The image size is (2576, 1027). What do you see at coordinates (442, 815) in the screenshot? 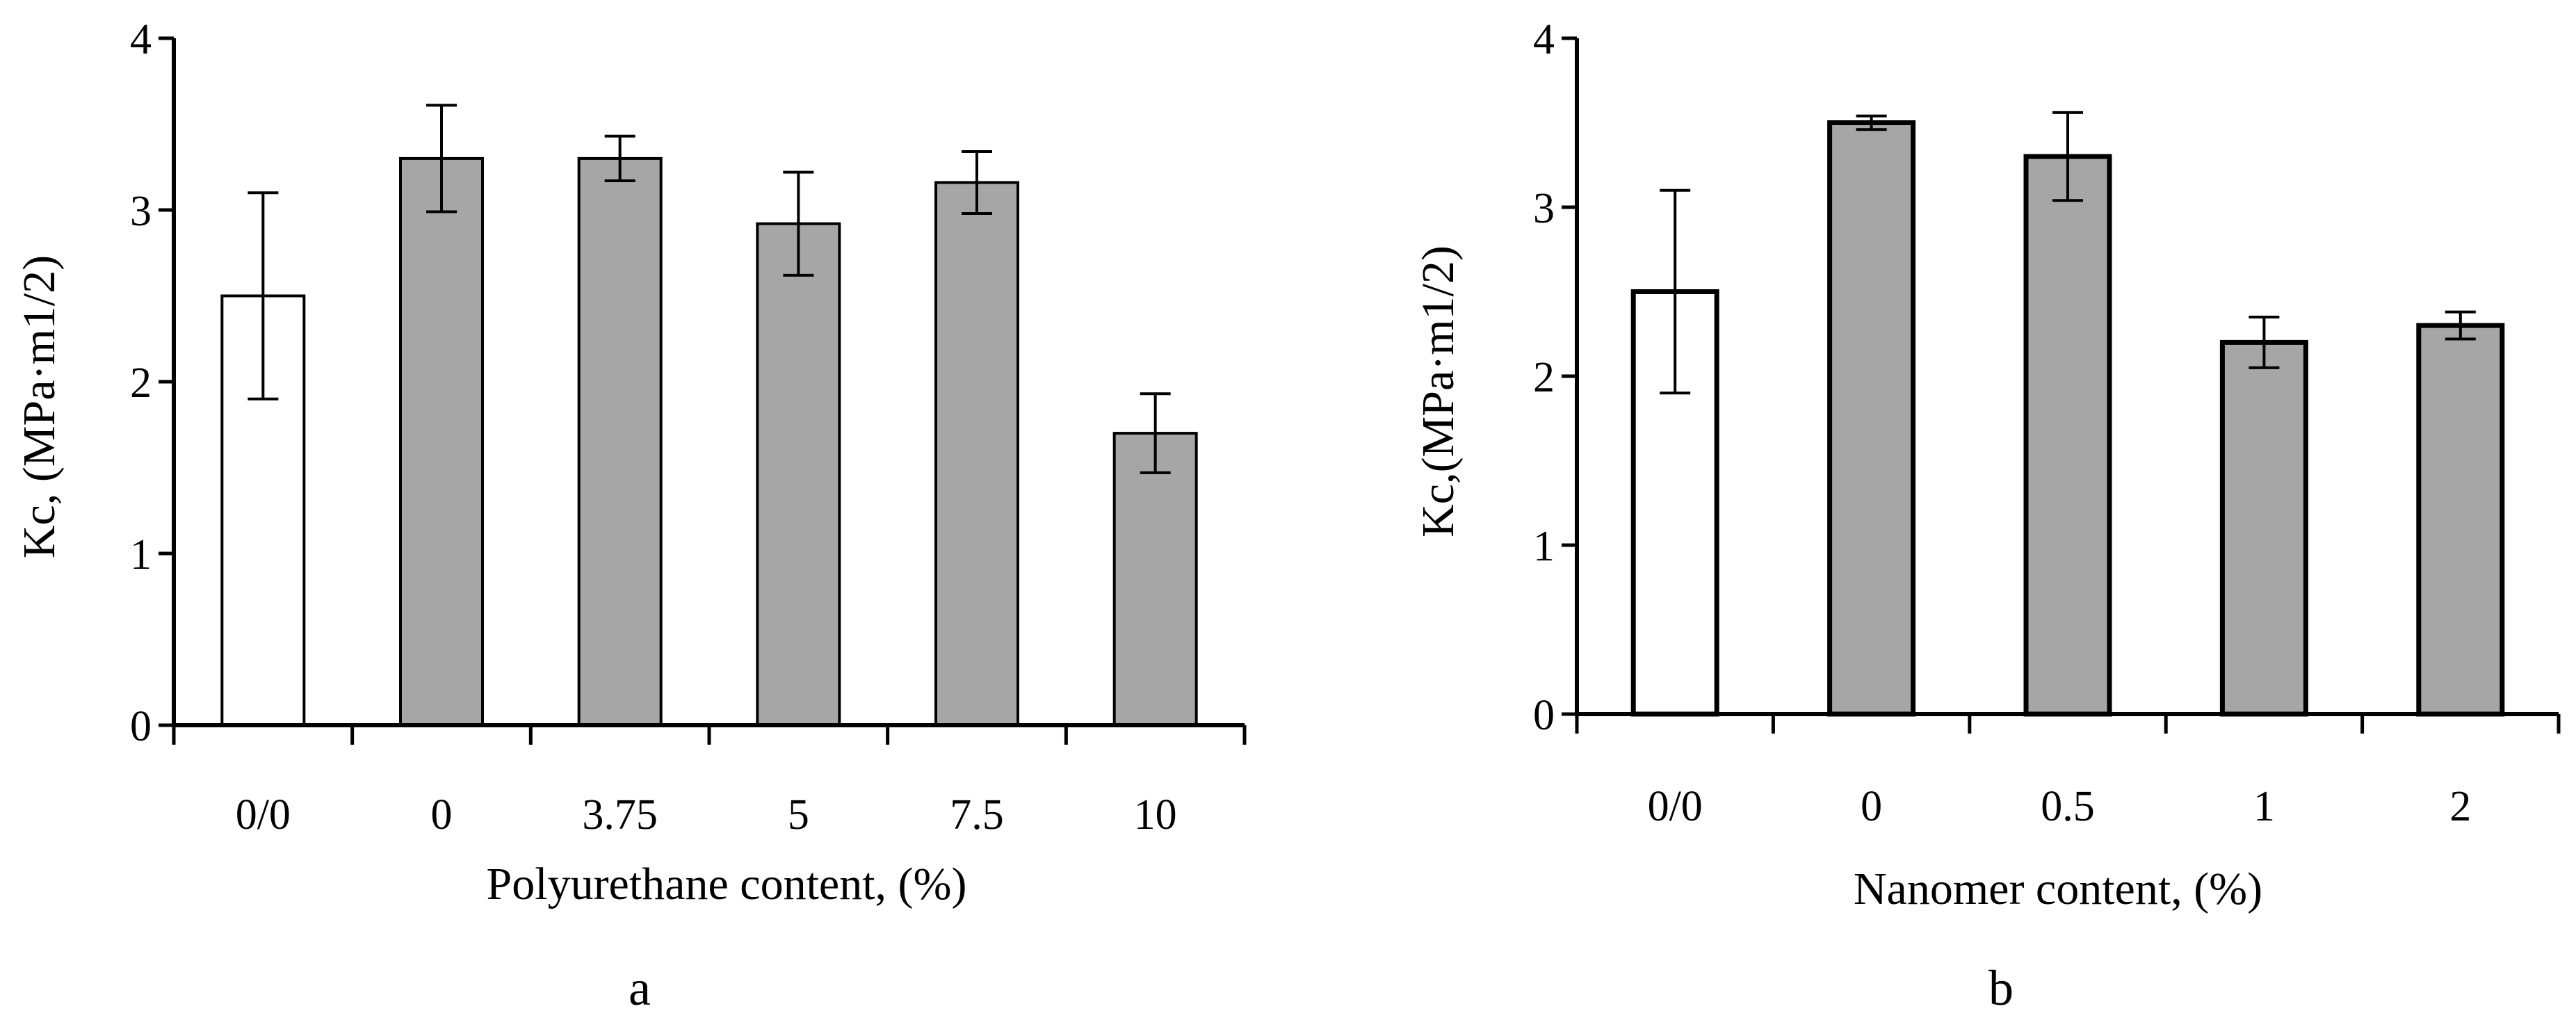
I see `x-tick-label-a-1: 0` at bounding box center [442, 815].